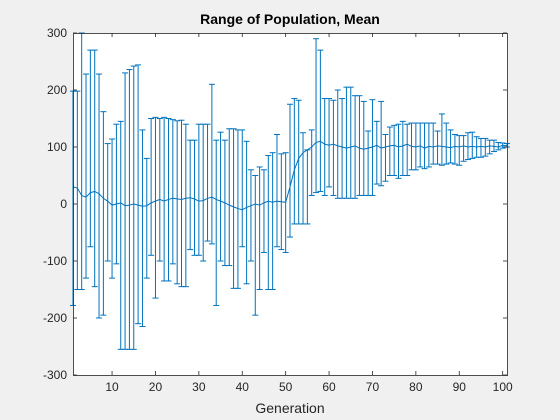 This screenshot has height=420, width=560. What do you see at coordinates (460, 387) in the screenshot?
I see `x-tick-label: 90` at bounding box center [460, 387].